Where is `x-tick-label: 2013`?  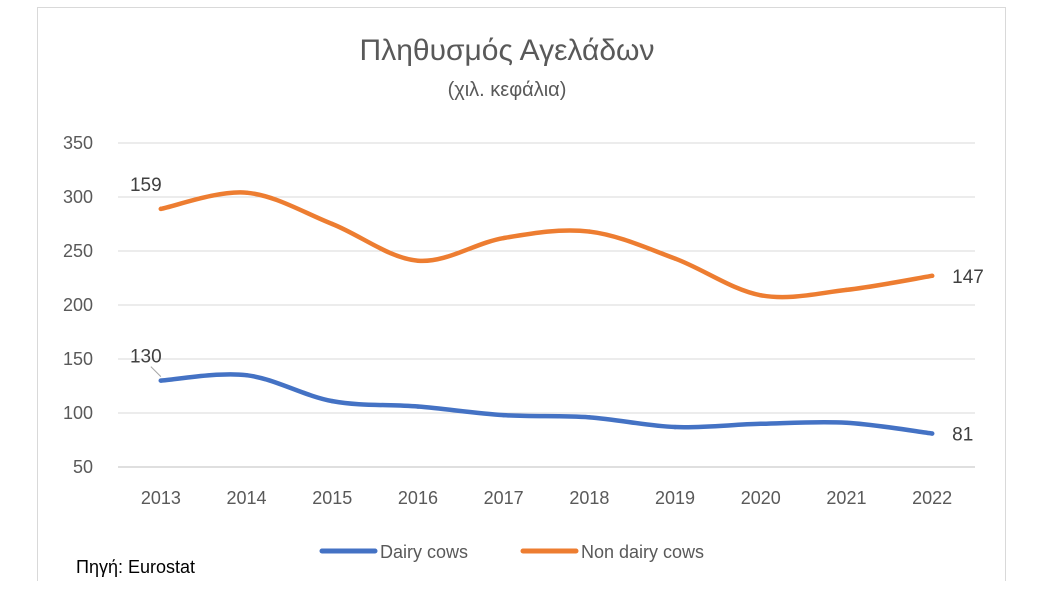
x-tick-label: 2013 is located at coordinates (161, 498).